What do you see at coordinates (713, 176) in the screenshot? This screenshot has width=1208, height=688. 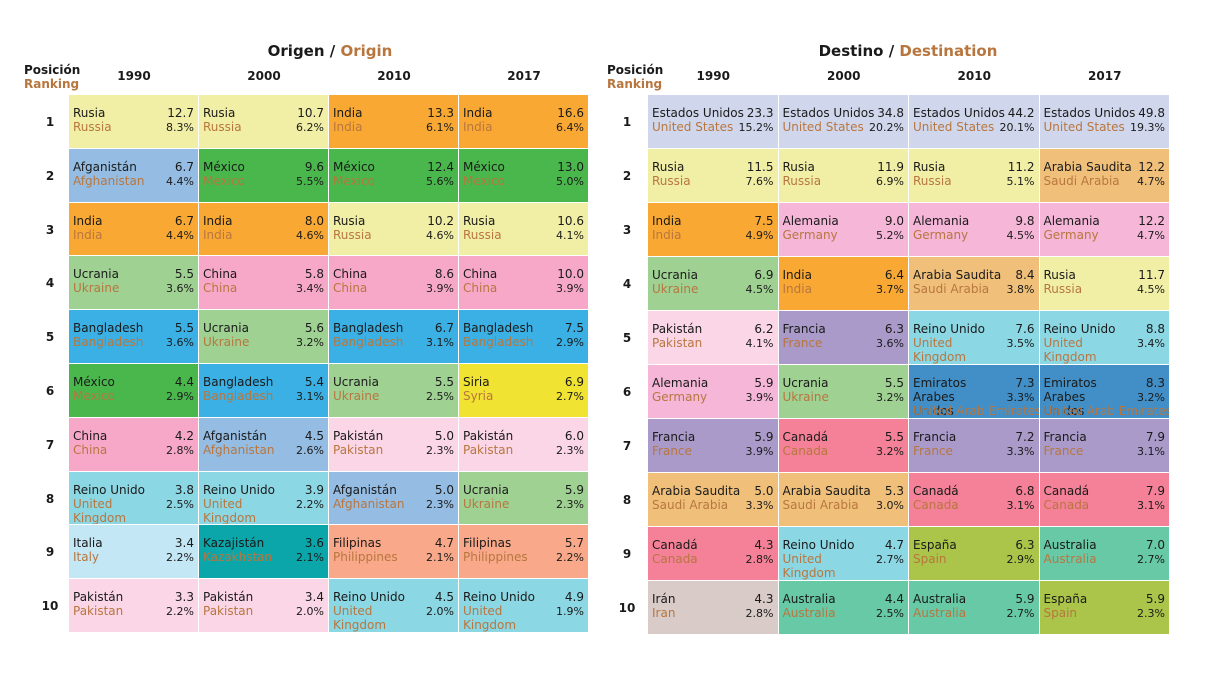 I see `destination-cell-r2-1990: Rusia Russia 11.5 7.6%` at bounding box center [713, 176].